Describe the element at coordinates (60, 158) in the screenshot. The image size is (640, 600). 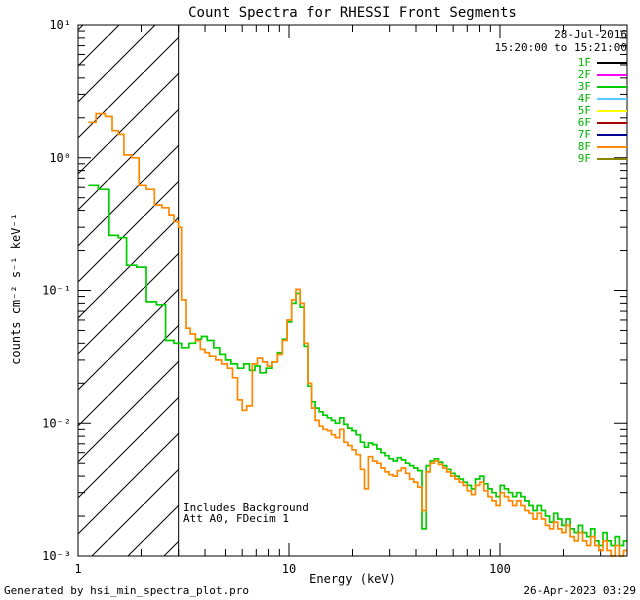
I see `y-tick-label: 10⁰` at that location.